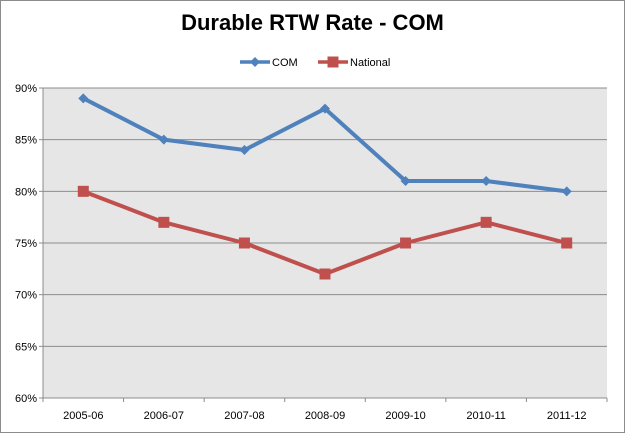 The width and height of the screenshot is (625, 433). What do you see at coordinates (26, 244) in the screenshot?
I see `y-tick-label: 75%` at bounding box center [26, 244].